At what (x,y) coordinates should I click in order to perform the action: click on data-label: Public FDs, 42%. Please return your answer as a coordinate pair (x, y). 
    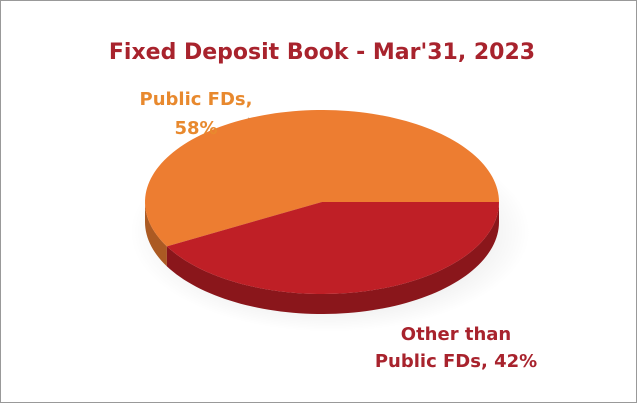
    Looking at the image, I should click on (456, 361).